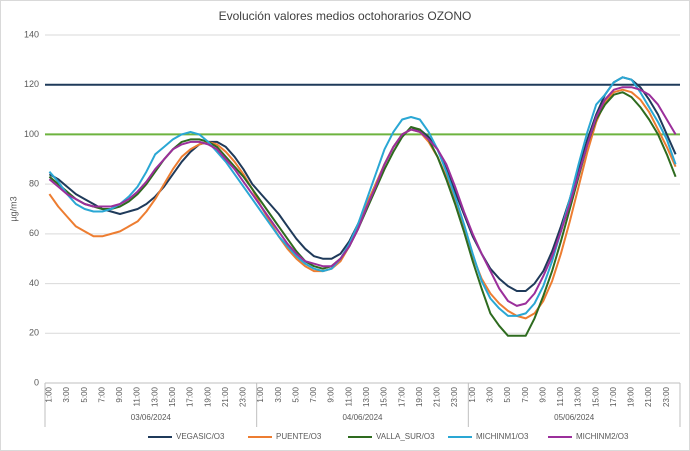  What do you see at coordinates (362, 417) in the screenshot?
I see `group-label: 04/06/2024` at bounding box center [362, 417].